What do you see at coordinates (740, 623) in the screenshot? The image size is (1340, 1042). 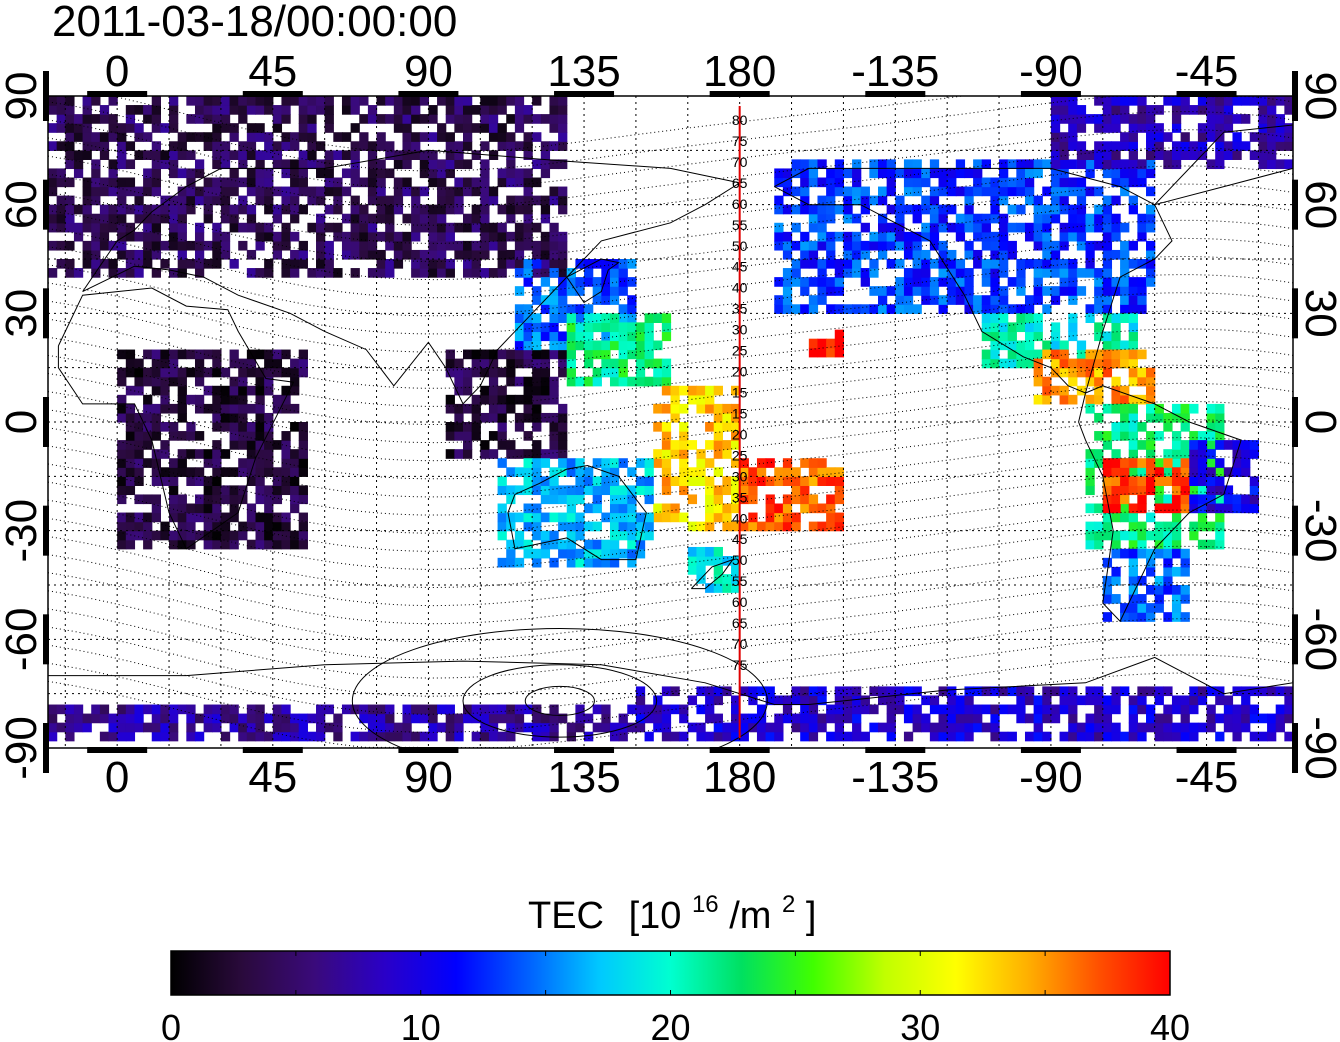 I see `mlat-label: 65` at bounding box center [740, 623].